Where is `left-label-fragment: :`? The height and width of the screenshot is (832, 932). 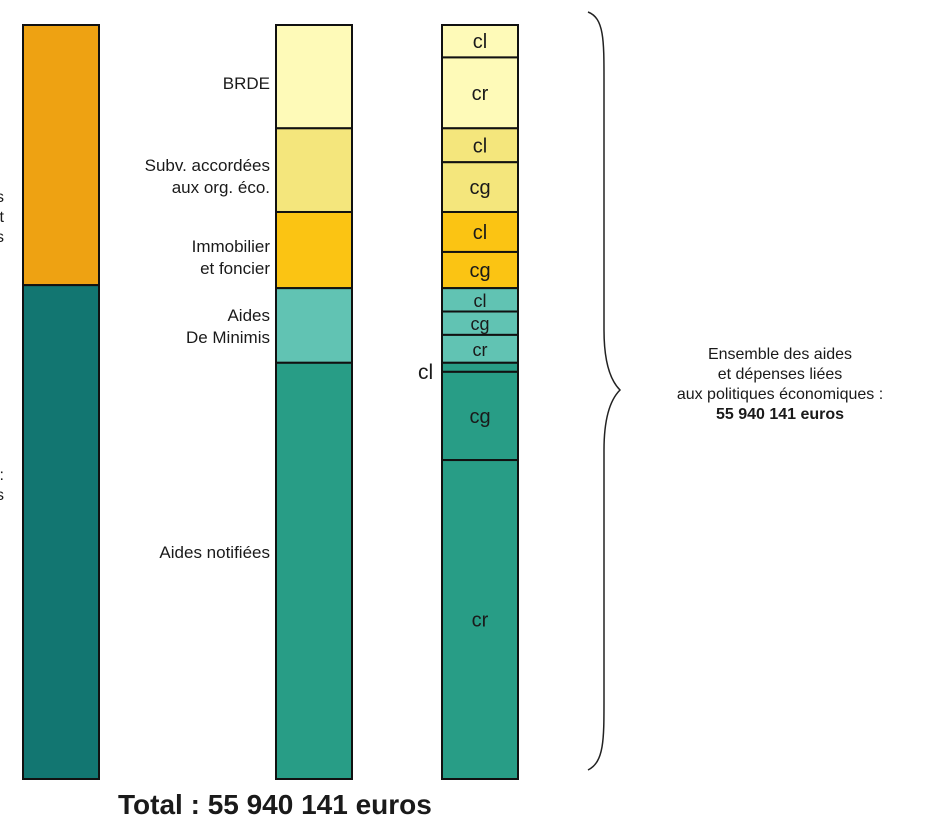
left-label-fragment: : is located at coordinates (2, 476).